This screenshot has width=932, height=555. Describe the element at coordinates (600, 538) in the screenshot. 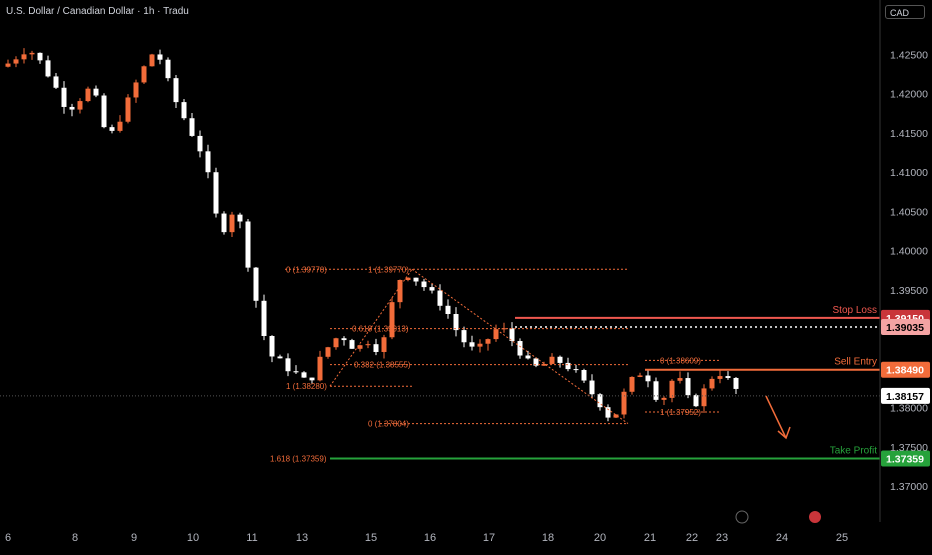

I see `x-tick-label: 20` at that location.